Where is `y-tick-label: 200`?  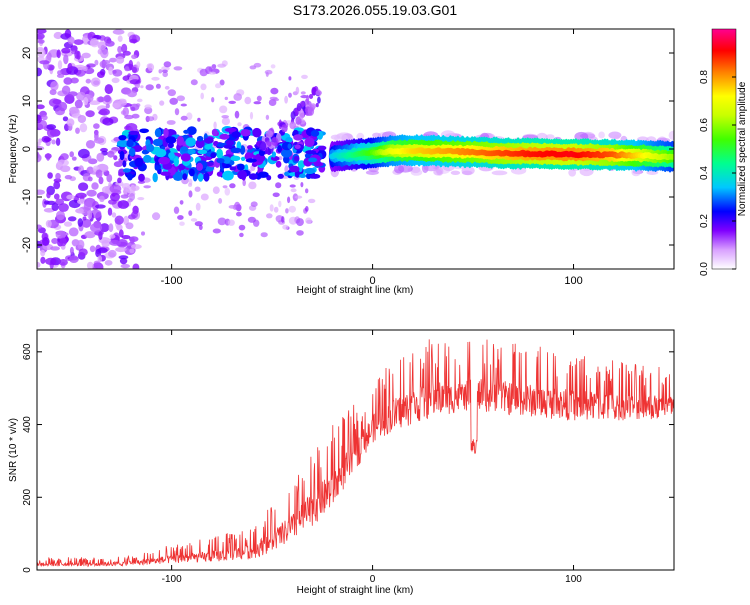
y-tick-label: 200 is located at coordinates (27, 497).